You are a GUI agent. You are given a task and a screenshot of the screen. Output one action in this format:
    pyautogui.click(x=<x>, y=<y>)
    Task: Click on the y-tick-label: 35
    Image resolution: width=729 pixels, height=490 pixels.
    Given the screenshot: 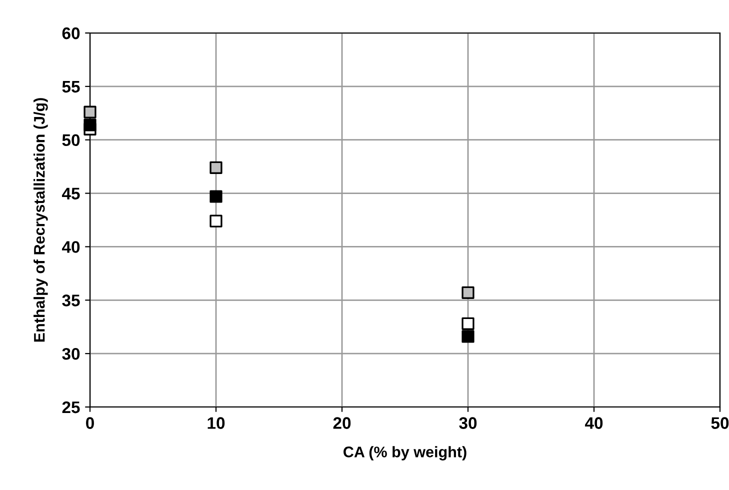 What is the action you would take?
    pyautogui.click(x=71, y=300)
    